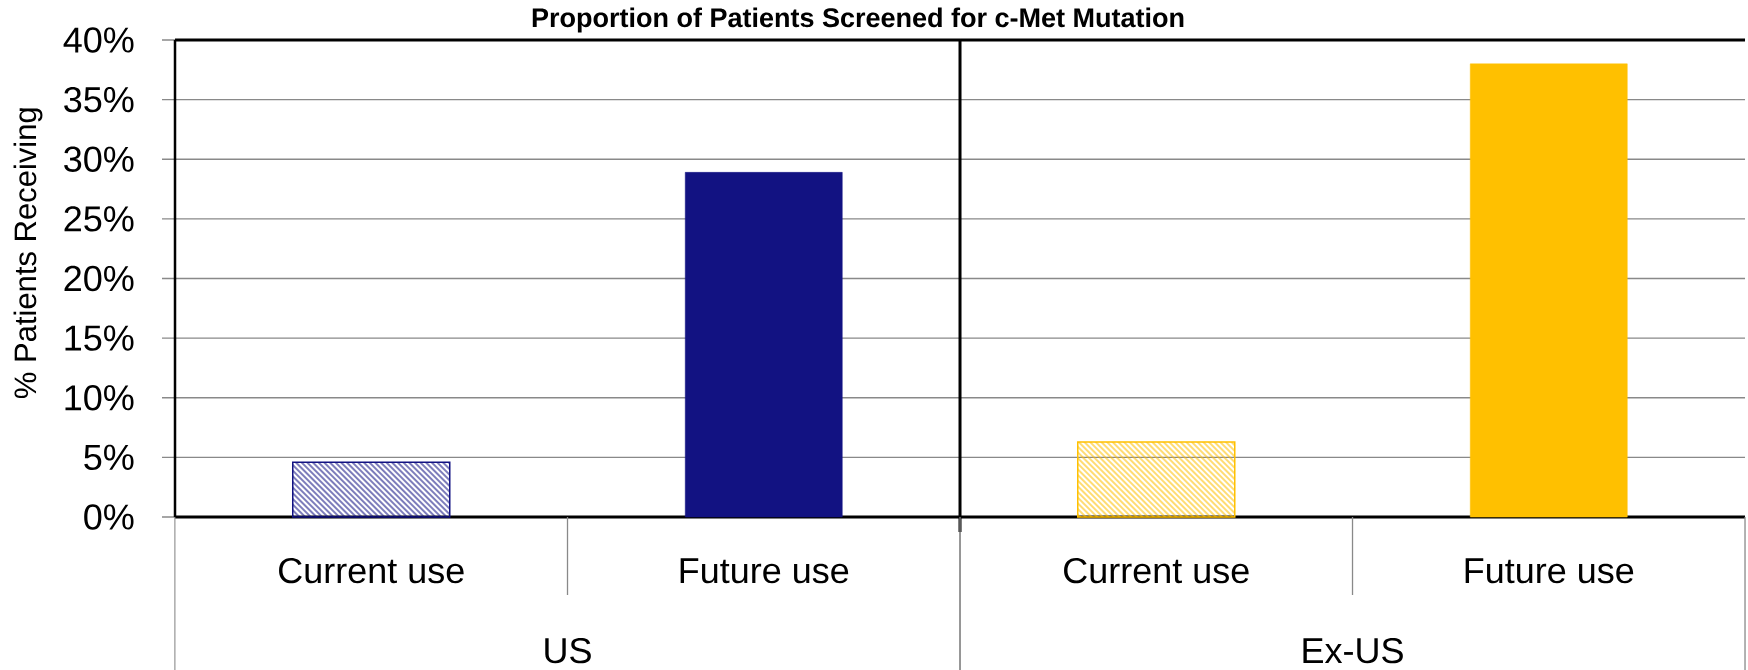 The height and width of the screenshot is (670, 1748). What do you see at coordinates (99, 278) in the screenshot?
I see `y-tick-label: 20%` at bounding box center [99, 278].